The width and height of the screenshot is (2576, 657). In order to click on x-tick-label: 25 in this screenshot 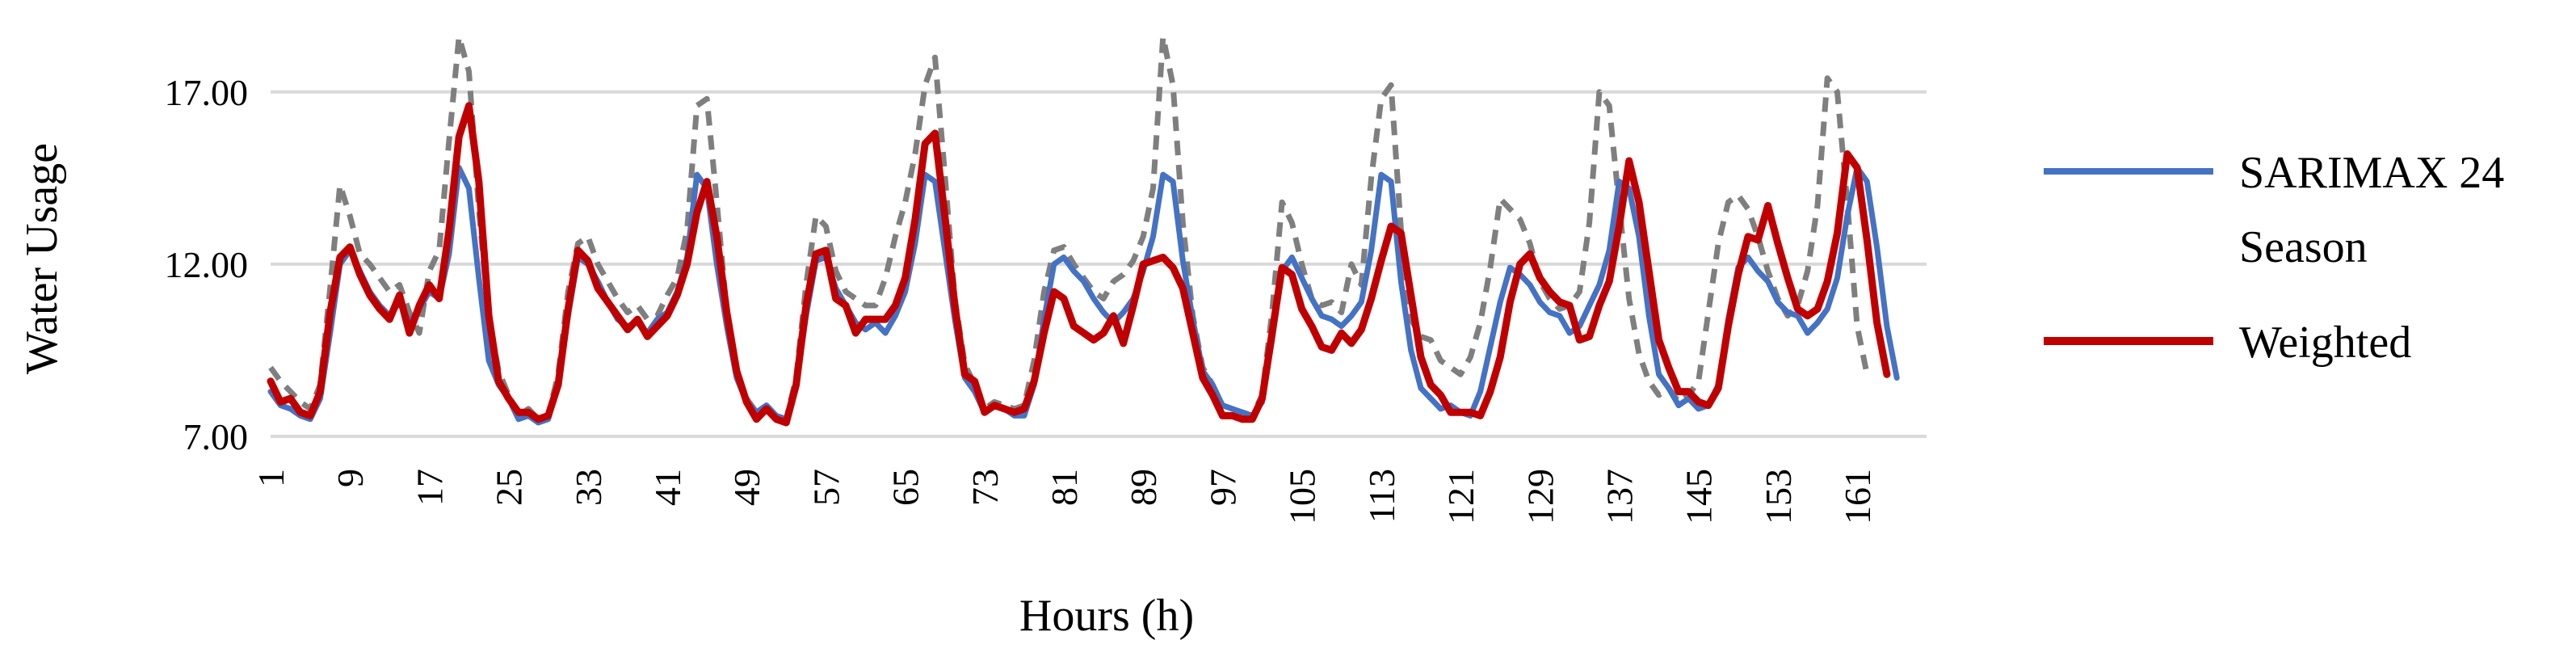, I will do `click(510, 487)`.